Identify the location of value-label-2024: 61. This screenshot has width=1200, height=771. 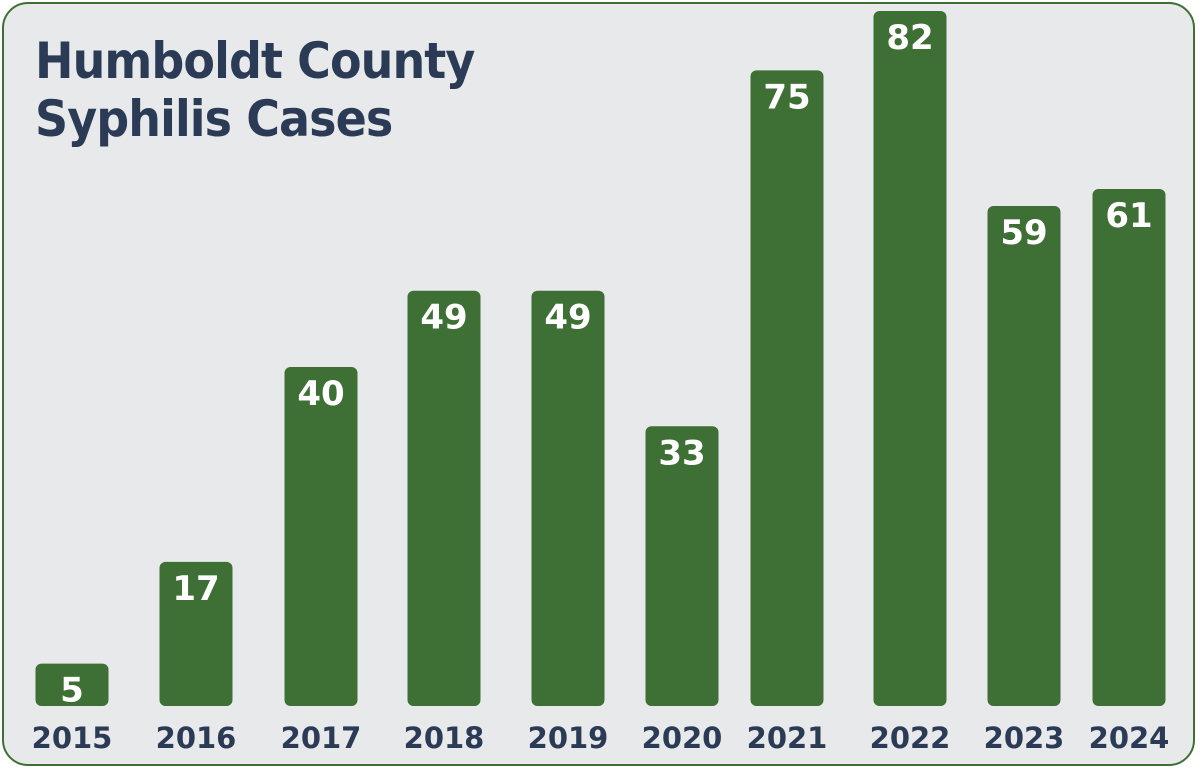
(1128, 216).